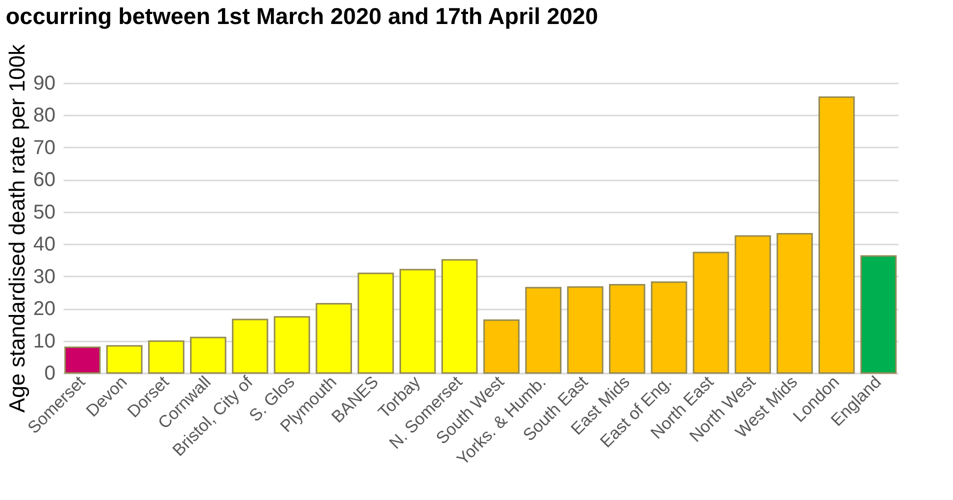  What do you see at coordinates (44, 115) in the screenshot?
I see `y-tick-label: 80` at bounding box center [44, 115].